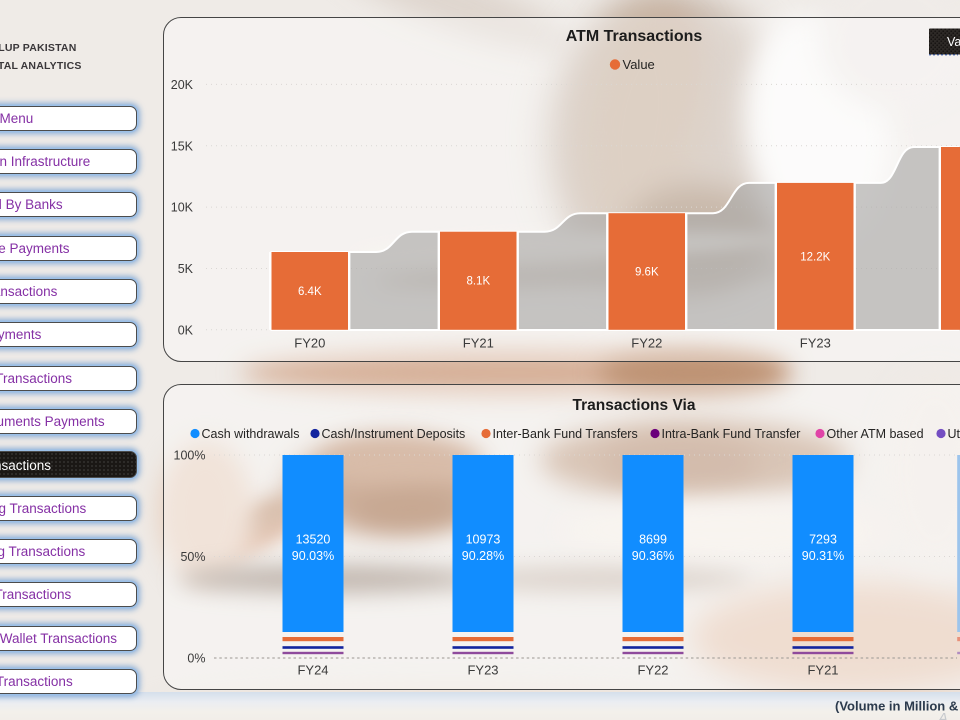  What do you see at coordinates (313, 556) in the screenshot?
I see `svg-text: 90.03%` at bounding box center [313, 556].